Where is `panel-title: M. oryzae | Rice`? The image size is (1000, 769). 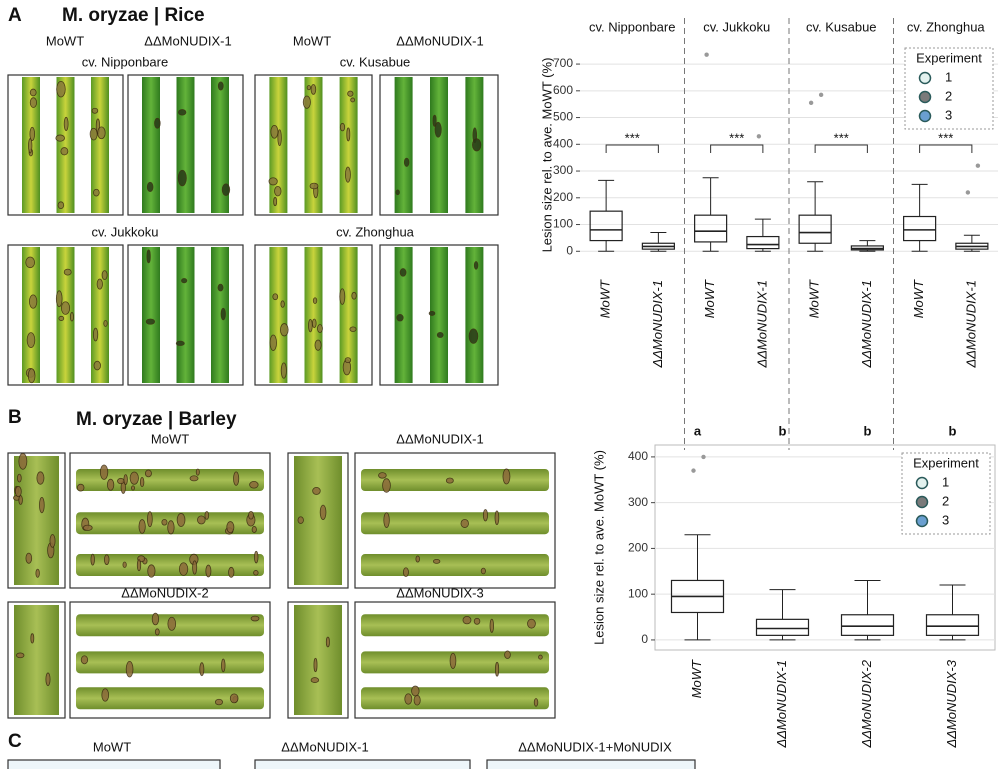 panel-title: M. oryzae | Rice is located at coordinates (133, 15).